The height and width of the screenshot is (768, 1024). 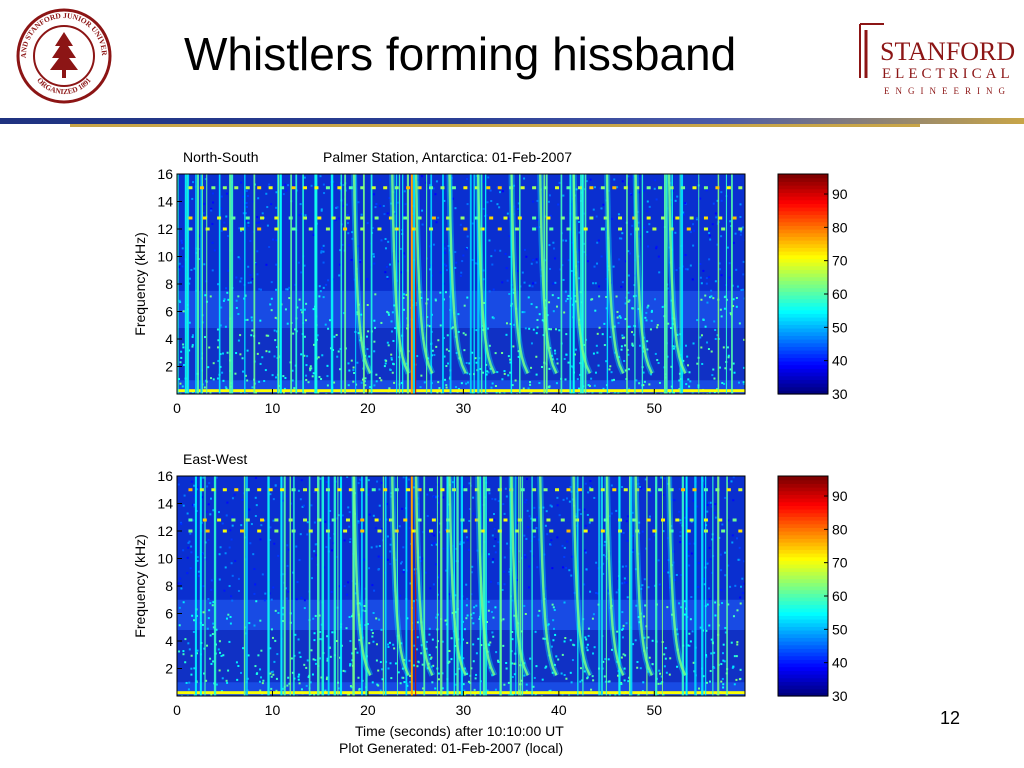 I want to click on x-tick-label: 20, so click(x=368, y=408).